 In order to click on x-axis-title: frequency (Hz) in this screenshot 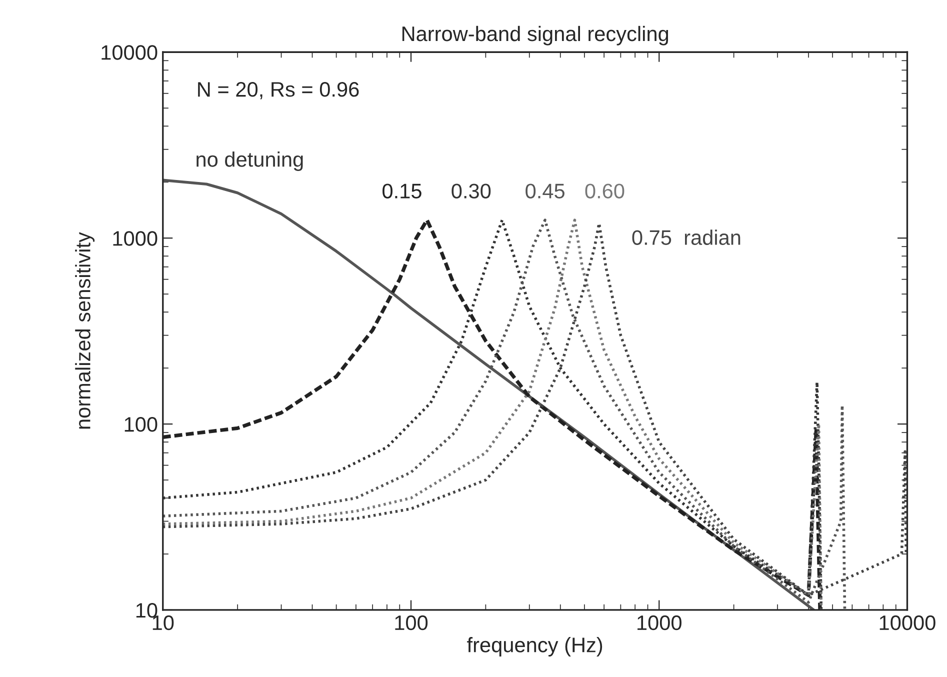, I will do `click(534, 646)`.